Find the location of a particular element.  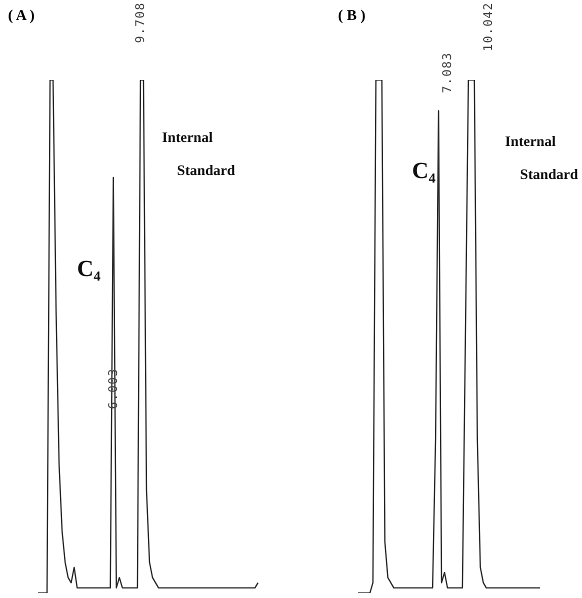

annotation: 7.083 is located at coordinates (447, 73).